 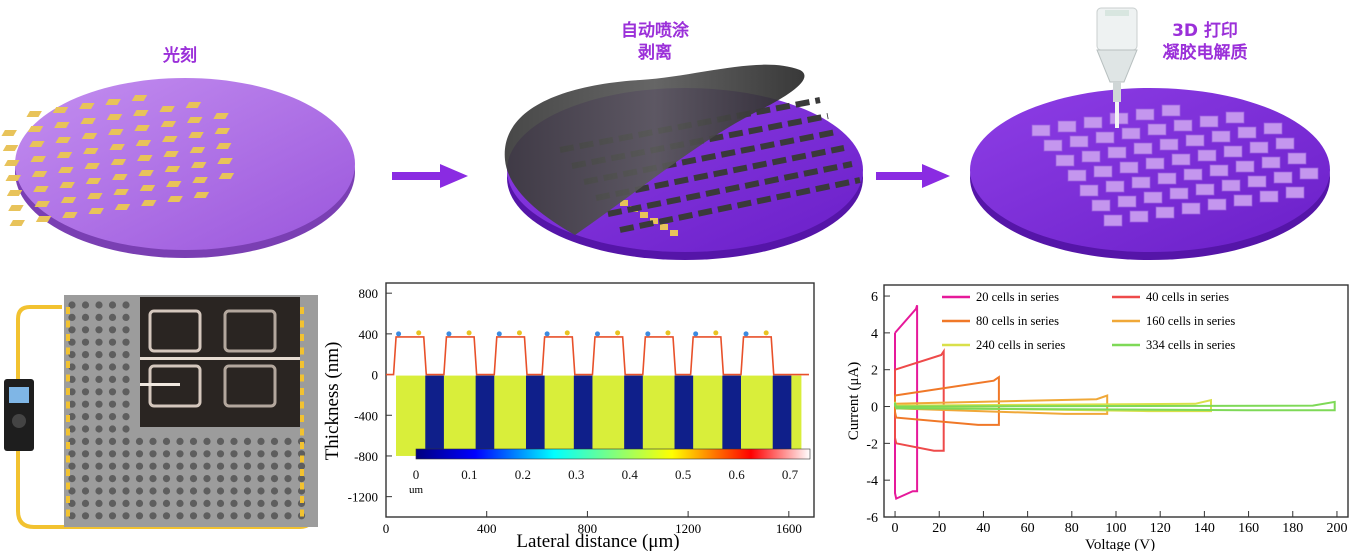 What do you see at coordinates (1187, 297) in the screenshot?
I see `legend-label: 40 cells in series` at bounding box center [1187, 297].